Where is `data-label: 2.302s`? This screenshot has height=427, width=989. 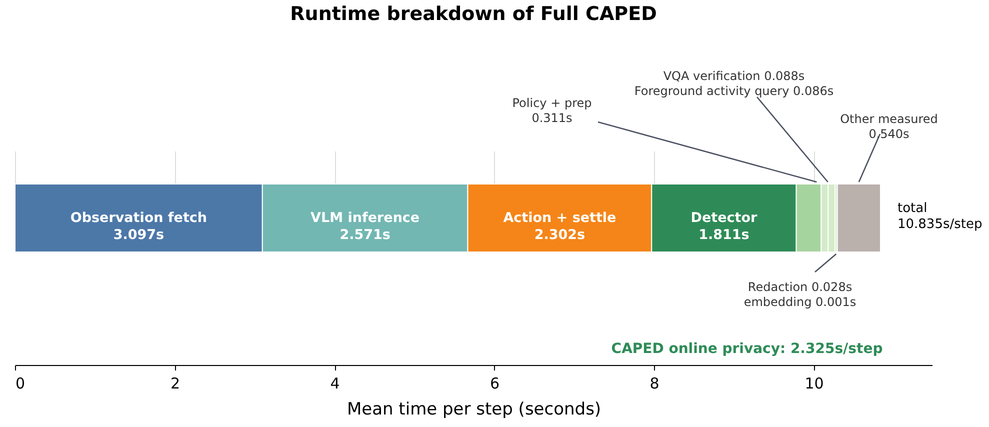 data-label: 2.302s is located at coordinates (560, 235).